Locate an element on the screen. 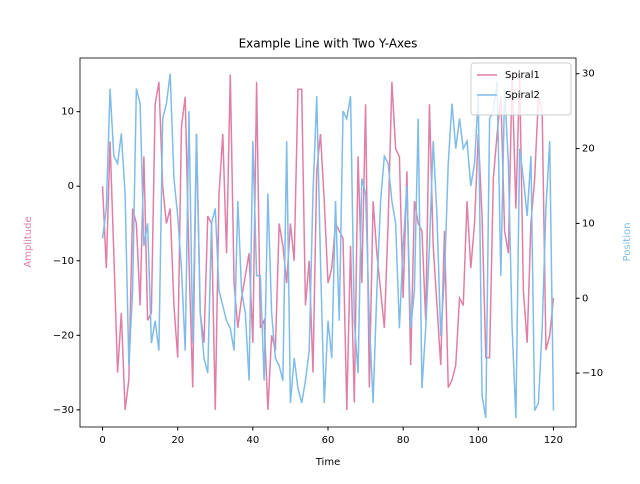  x-tick-label: 40 is located at coordinates (252, 440).